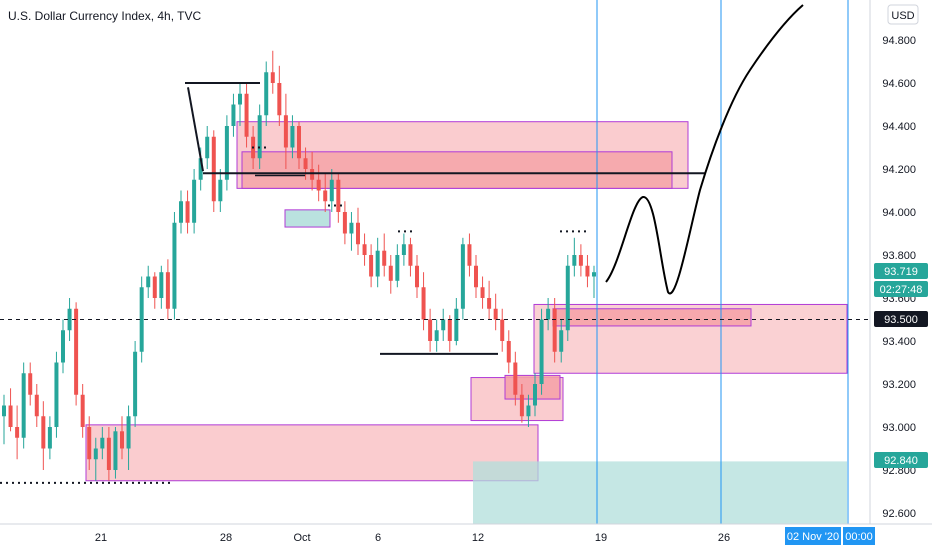 The image size is (932, 555). What do you see at coordinates (307, 218) in the screenshot?
I see `small-demand-zone` at bounding box center [307, 218].